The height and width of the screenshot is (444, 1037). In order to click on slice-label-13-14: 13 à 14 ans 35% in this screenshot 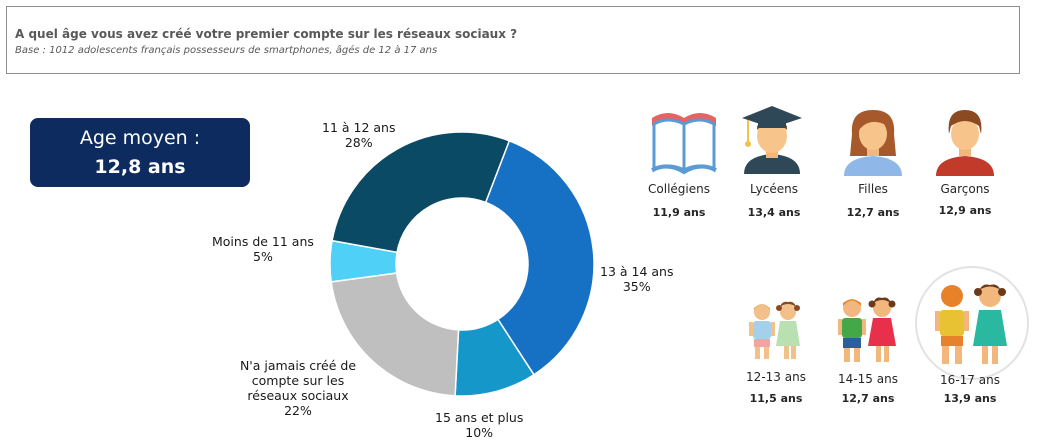, I will do `click(637, 279)`.